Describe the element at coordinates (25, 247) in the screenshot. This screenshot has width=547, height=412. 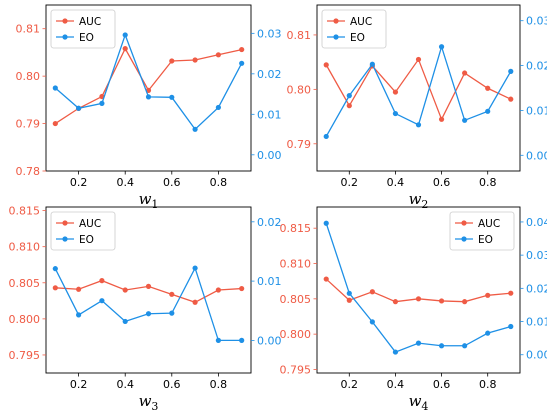
I see `left-y-tick-label: 0.810` at that location.